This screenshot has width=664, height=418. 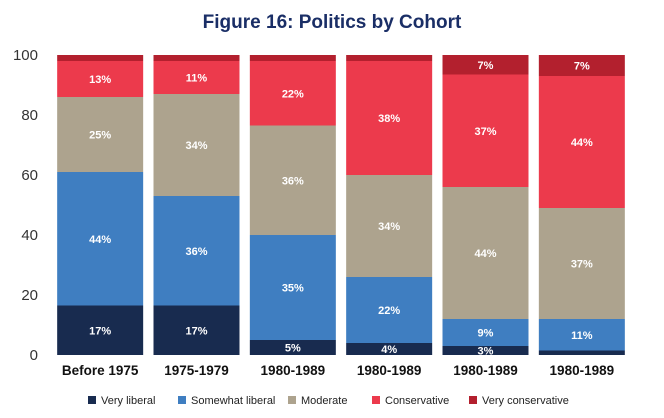 I want to click on legend-label: Very liberal, so click(x=128, y=401).